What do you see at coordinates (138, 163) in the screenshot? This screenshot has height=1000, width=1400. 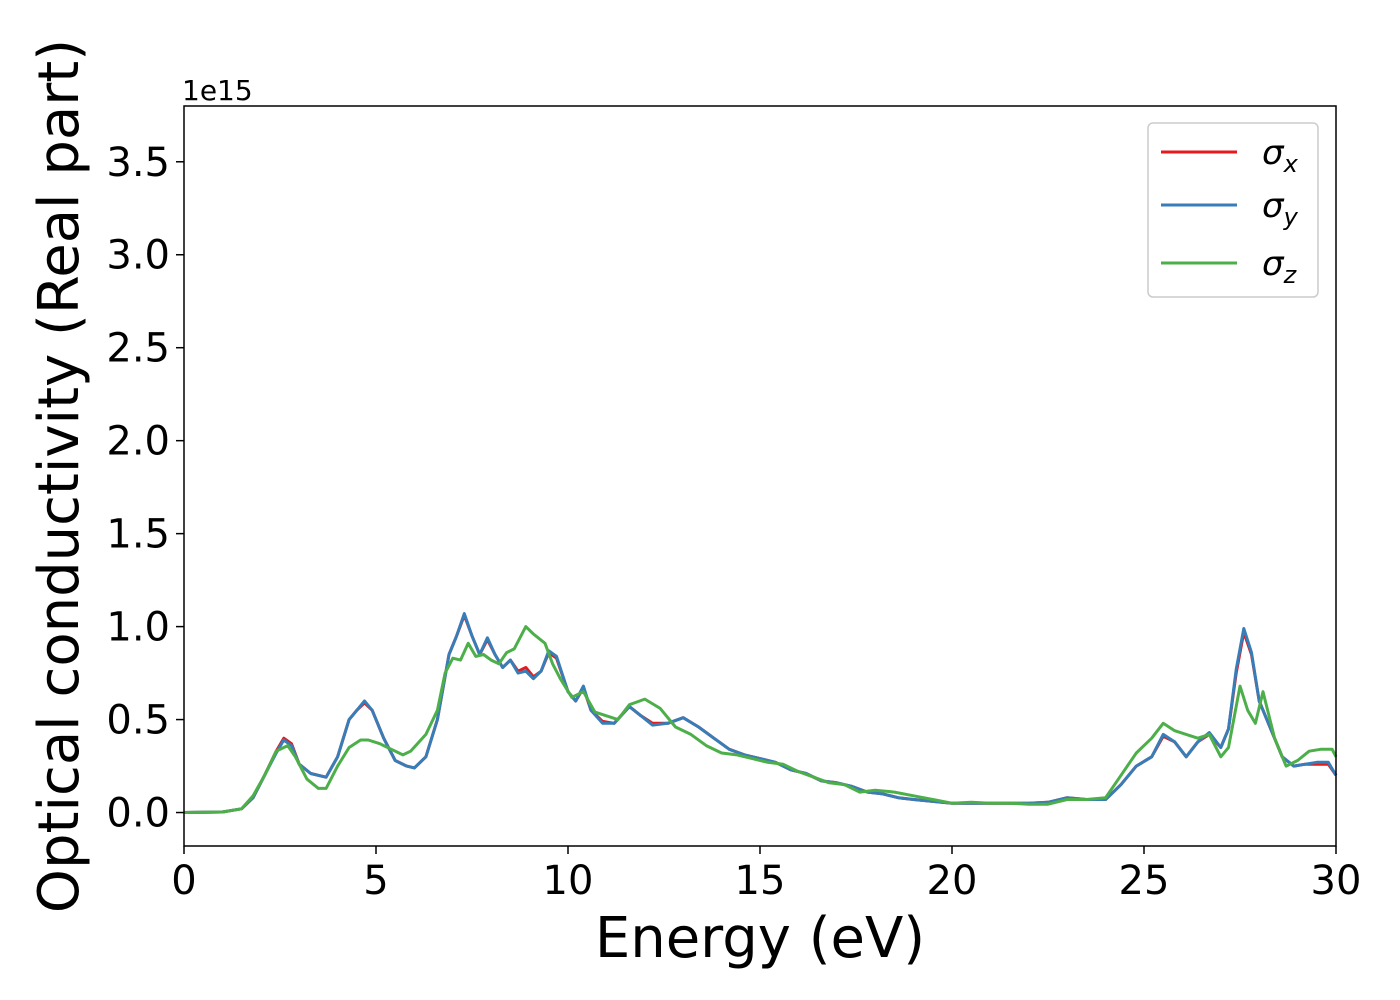 I see `y-tick-label: 3.5` at bounding box center [138, 163].